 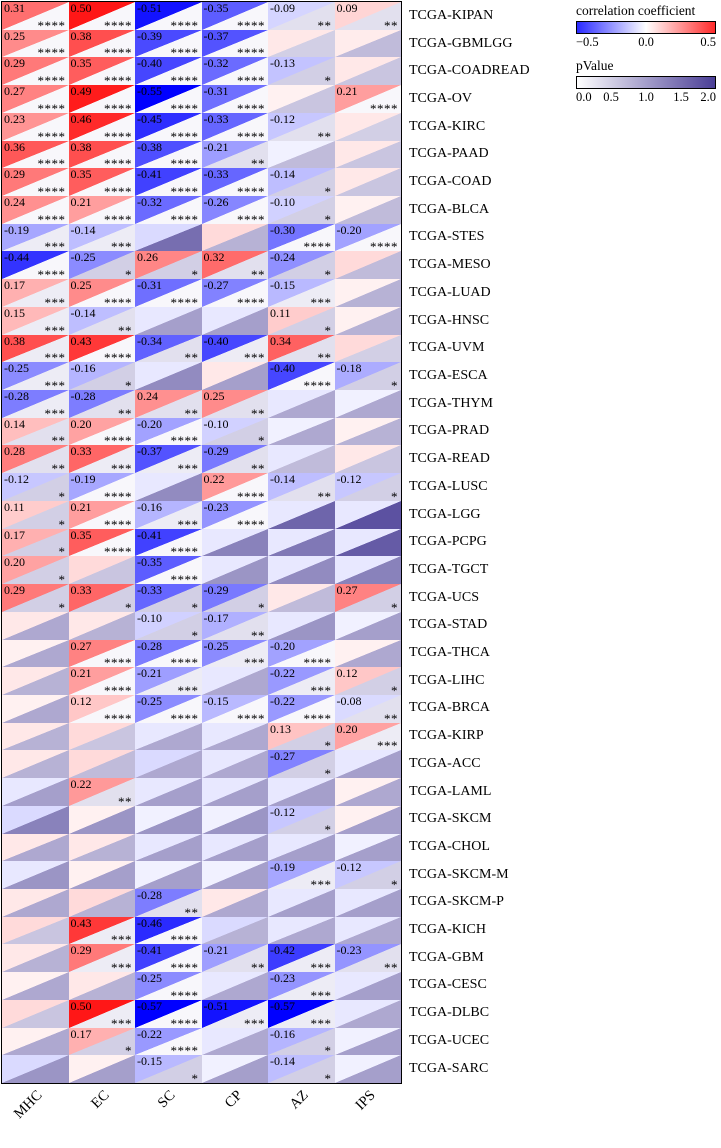 I want to click on correlation-value: -0.41, so click(x=149, y=950).